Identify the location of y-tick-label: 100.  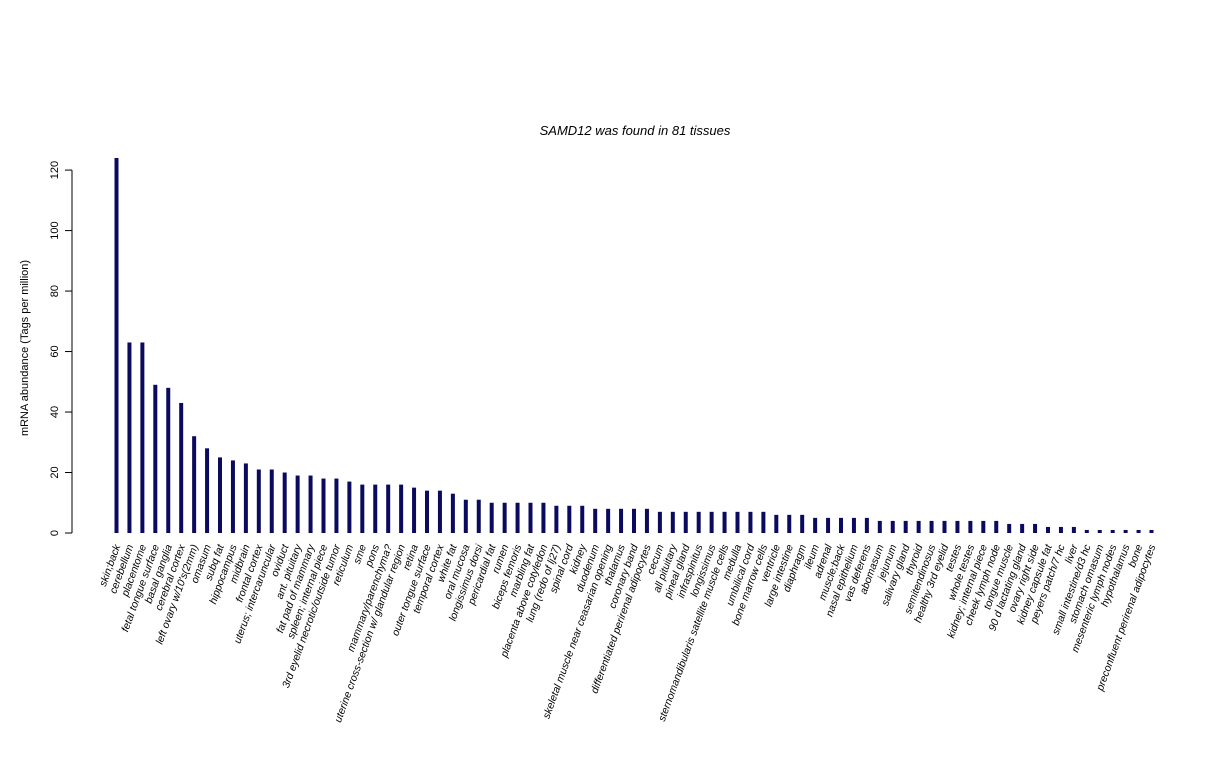
(55, 230).